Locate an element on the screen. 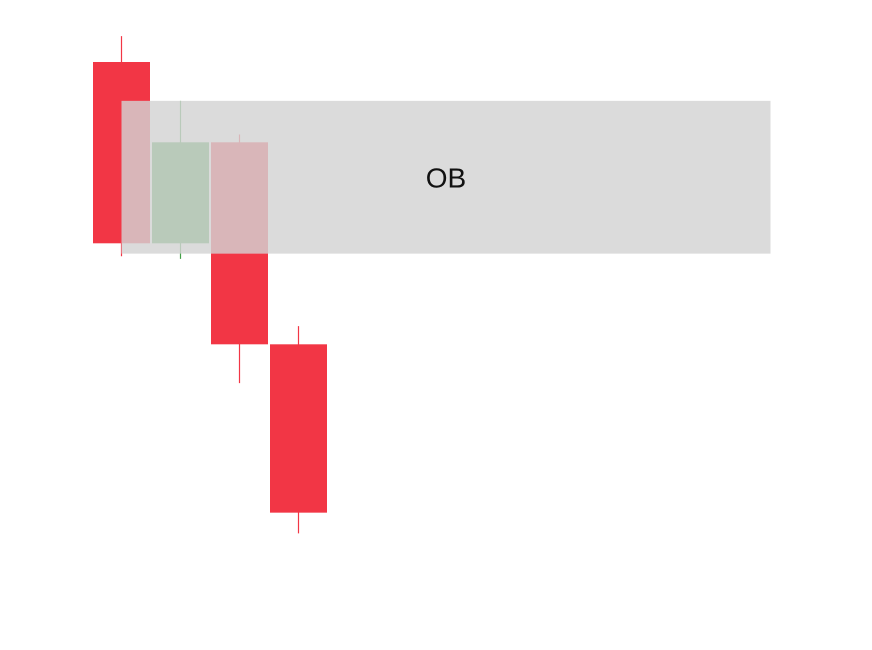  order-block-label: OB is located at coordinates (446, 177).